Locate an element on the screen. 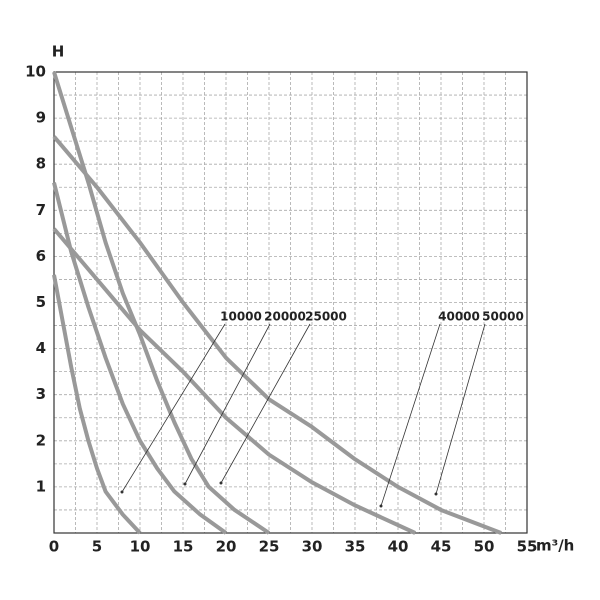 Image resolution: width=600 pixels, height=600 pixels. x-tick-label: 25 is located at coordinates (269, 547).